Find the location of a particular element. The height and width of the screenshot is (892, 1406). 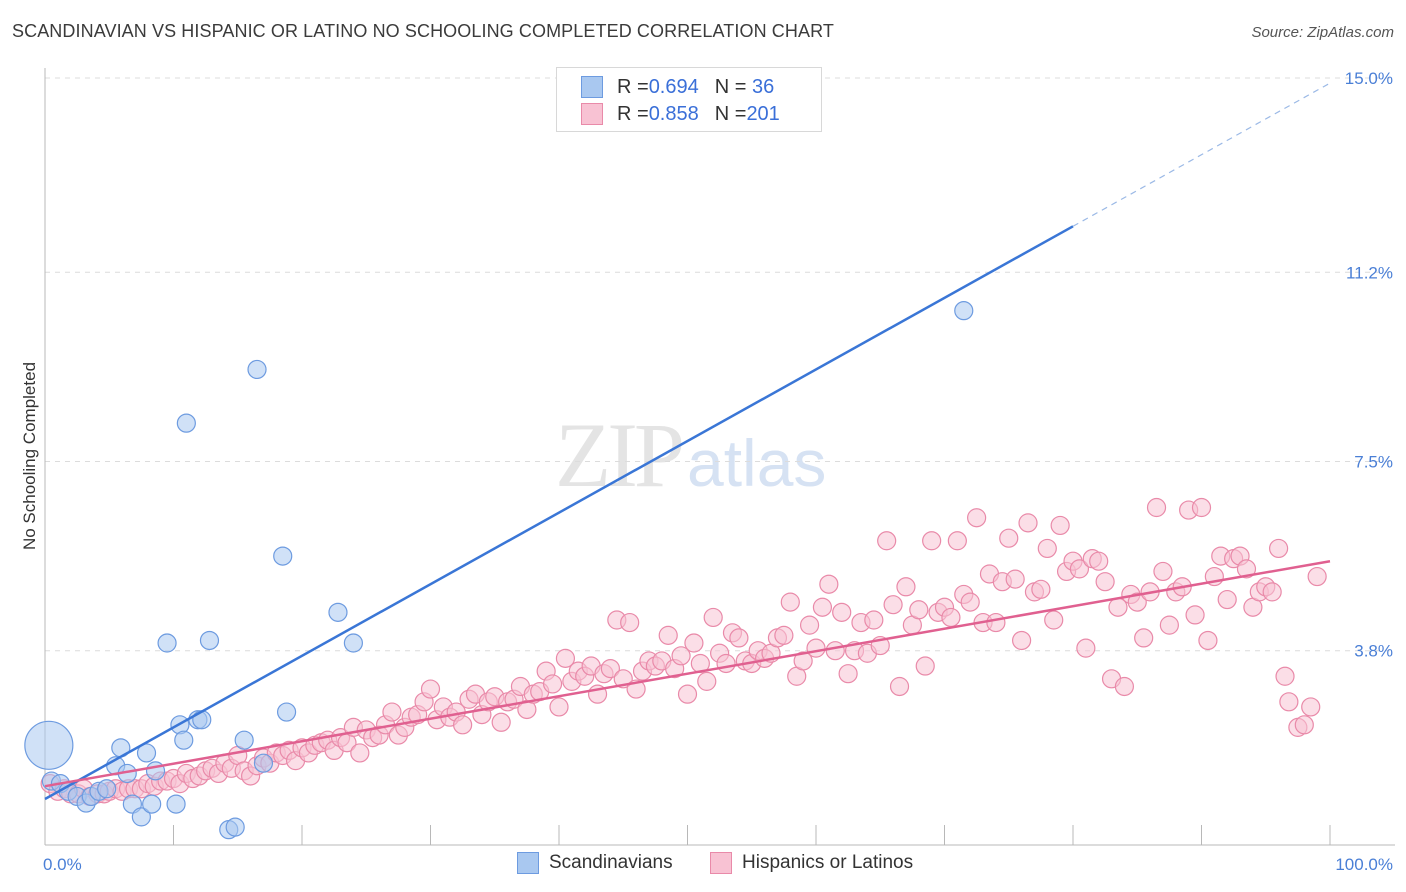

bottom-legend-swatch-pink is located at coordinates (721, 863).